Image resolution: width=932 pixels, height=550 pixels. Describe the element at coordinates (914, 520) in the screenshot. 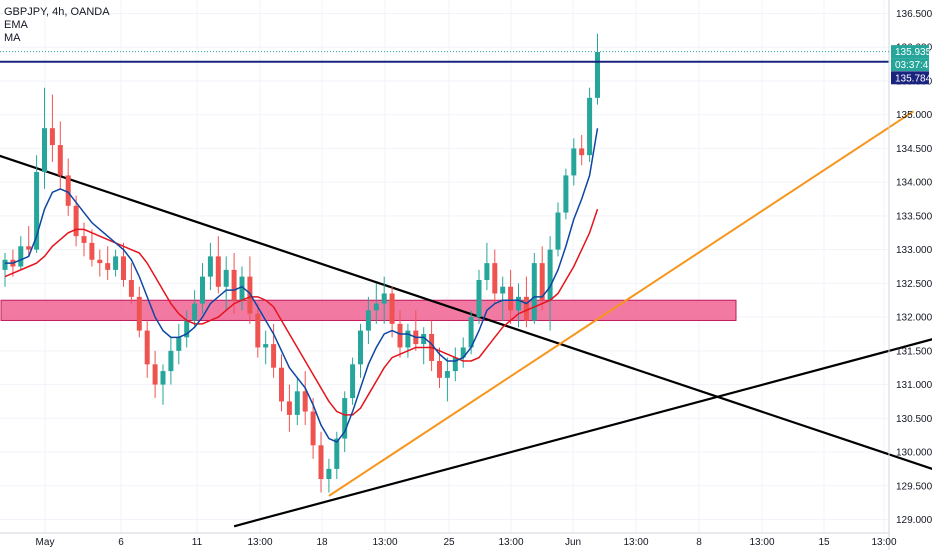

I see `price-tick-label: 129.000` at that location.